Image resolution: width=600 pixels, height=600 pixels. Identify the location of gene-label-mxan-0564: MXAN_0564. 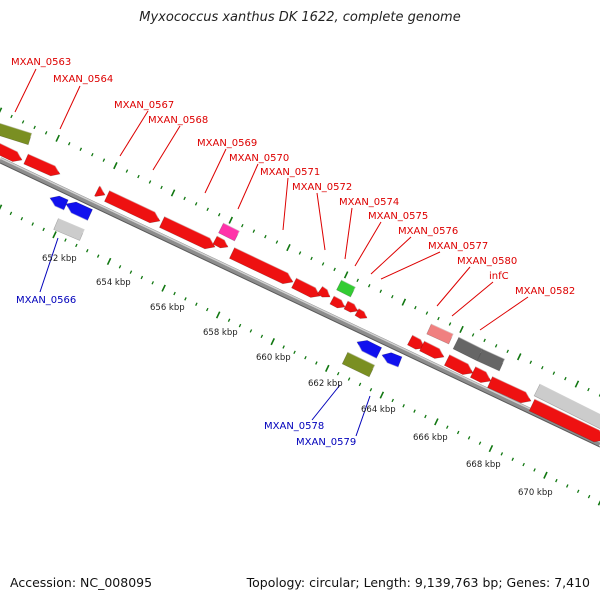
(83, 79).